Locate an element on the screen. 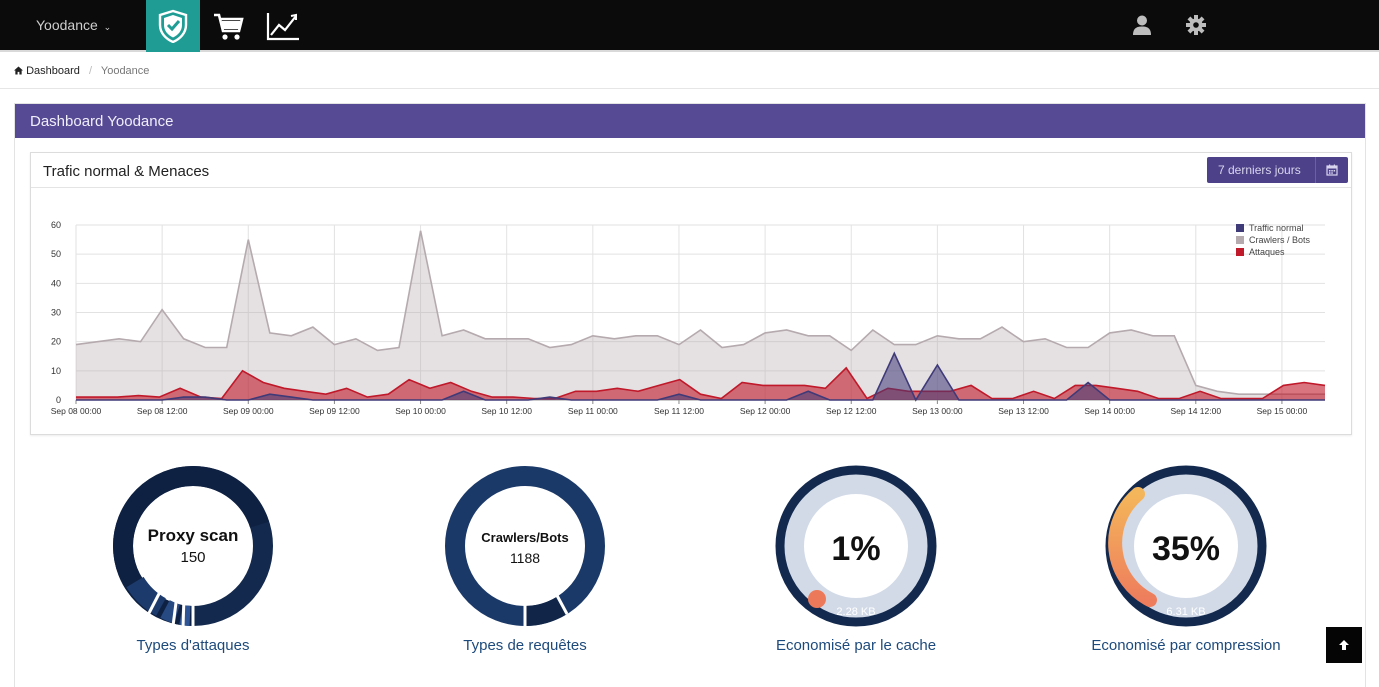 Image resolution: width=1379 pixels, height=687 pixels. calendar-icon is located at coordinates (1332, 170).